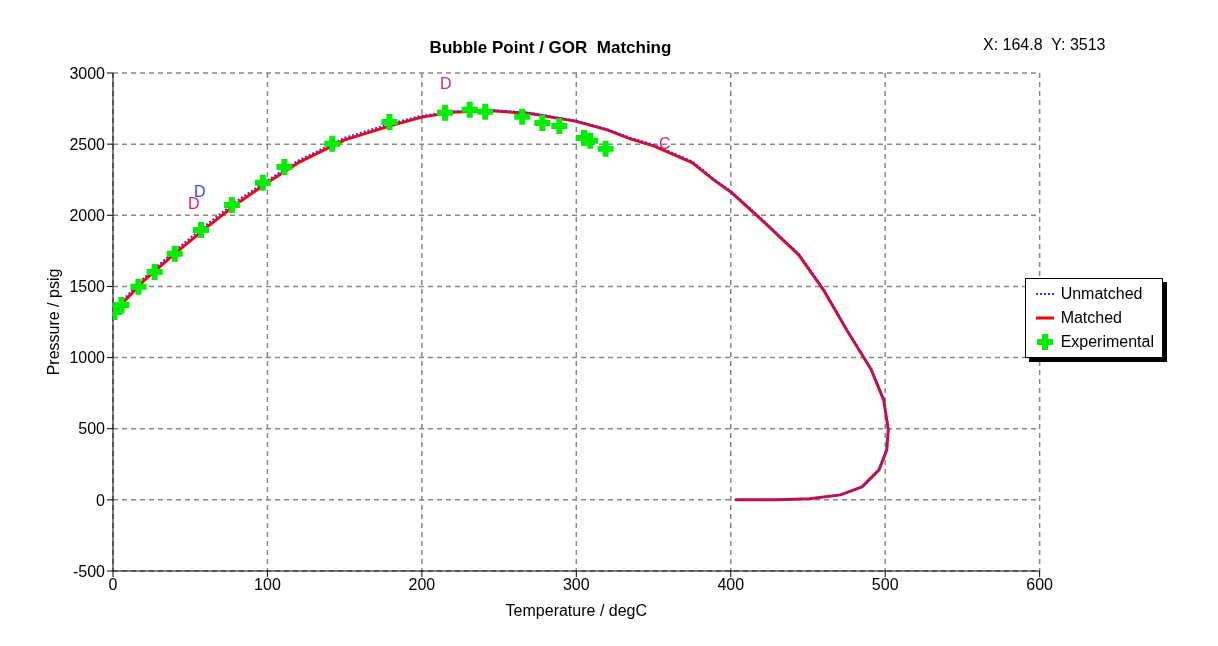 This screenshot has width=1218, height=646. Describe the element at coordinates (422, 585) in the screenshot. I see `x-tick-label: 200` at that location.